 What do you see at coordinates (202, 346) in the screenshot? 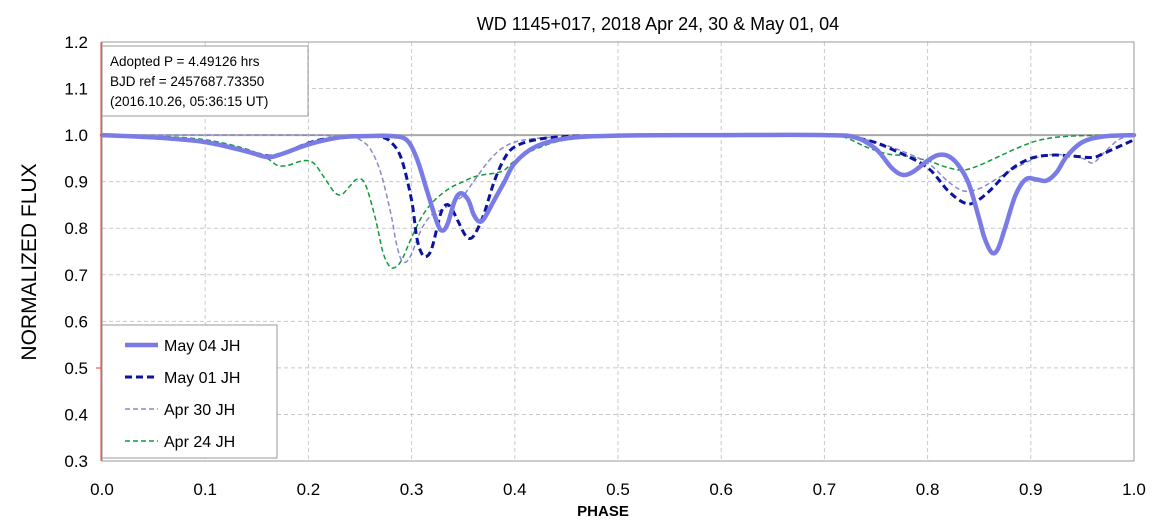
I see `legend-label-may-04-jh: May 04 JH` at bounding box center [202, 346].